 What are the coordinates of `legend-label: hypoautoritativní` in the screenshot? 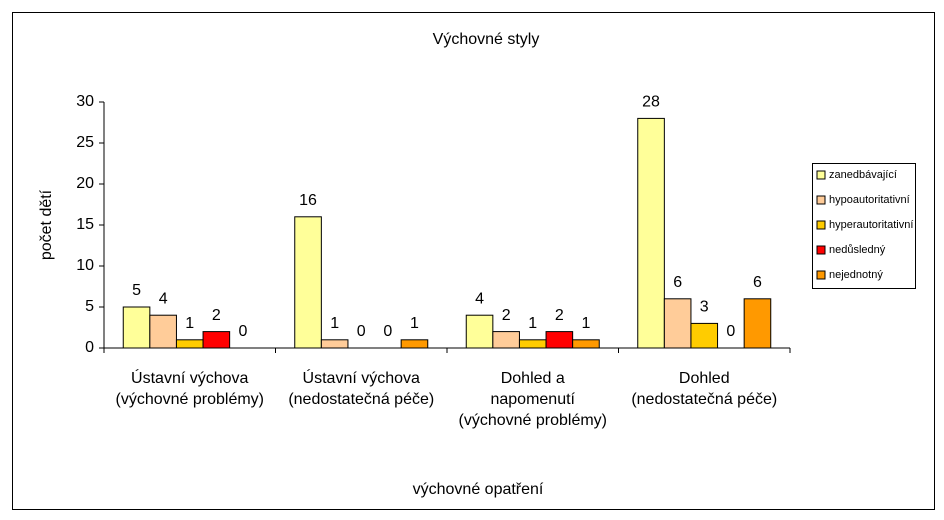 It's located at (869, 200).